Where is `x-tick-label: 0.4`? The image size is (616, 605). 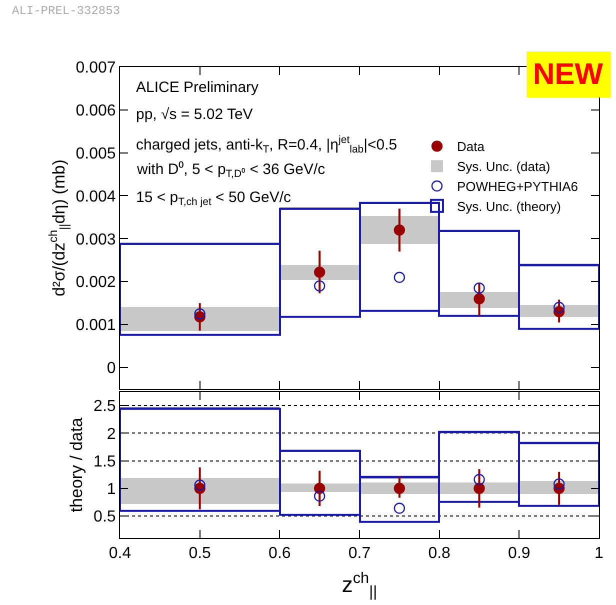
x-tick-label: 0.4 is located at coordinates (120, 553).